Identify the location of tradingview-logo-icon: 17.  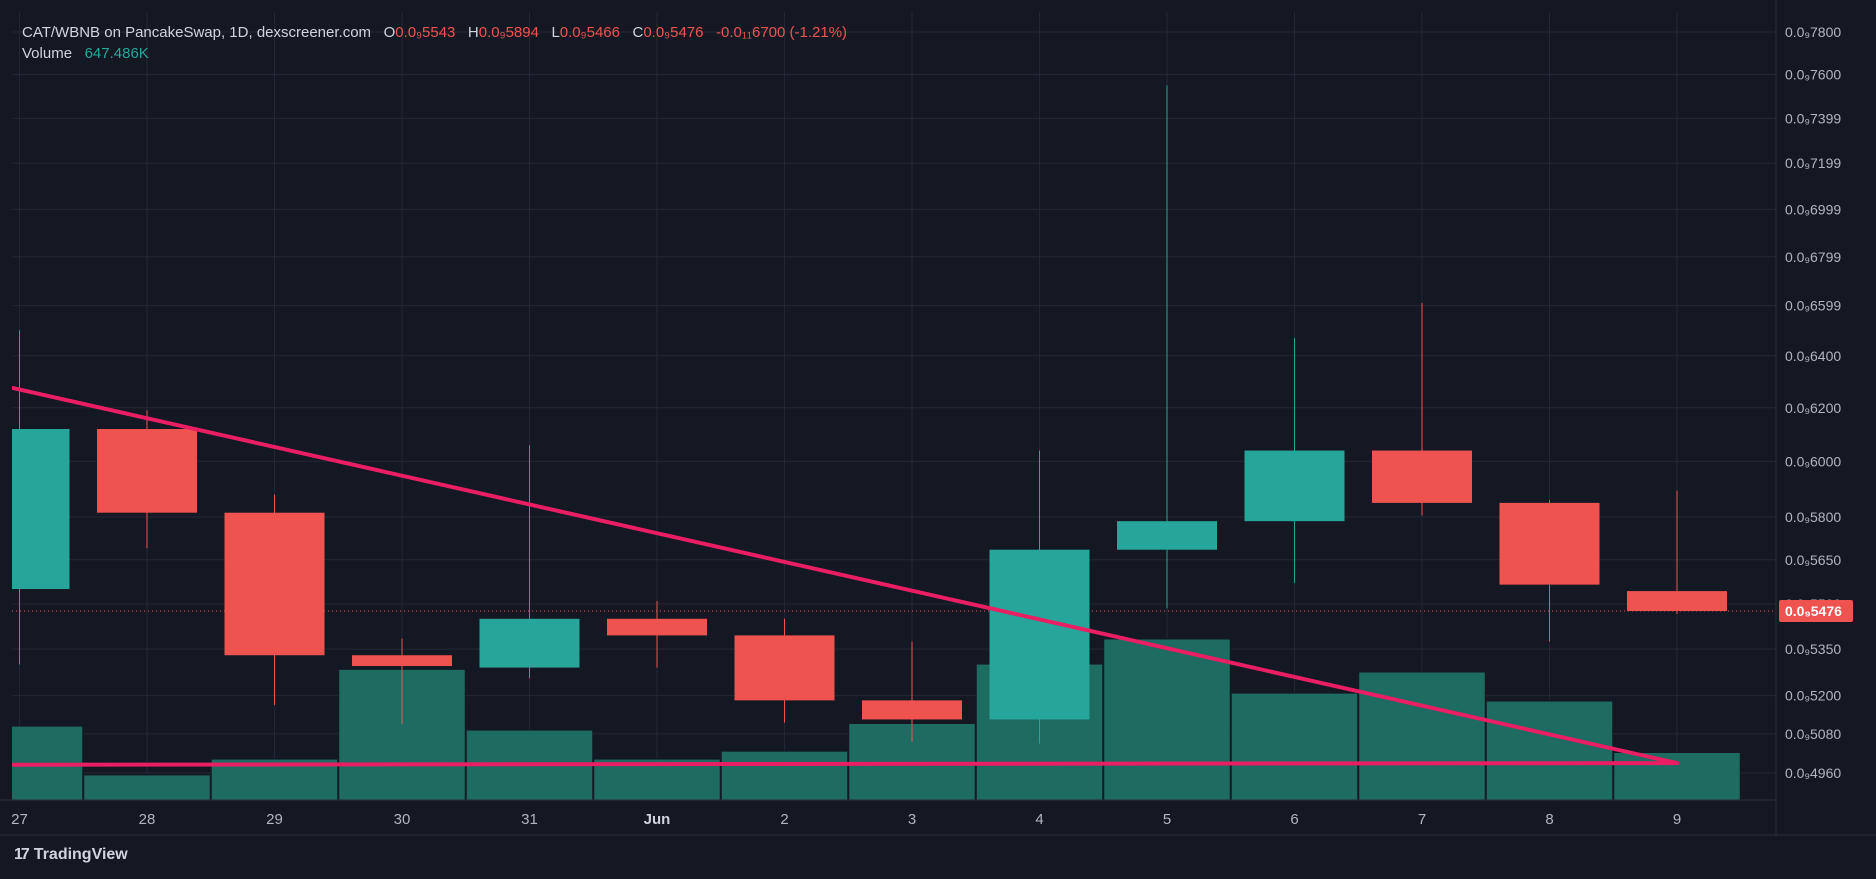
(22, 854).